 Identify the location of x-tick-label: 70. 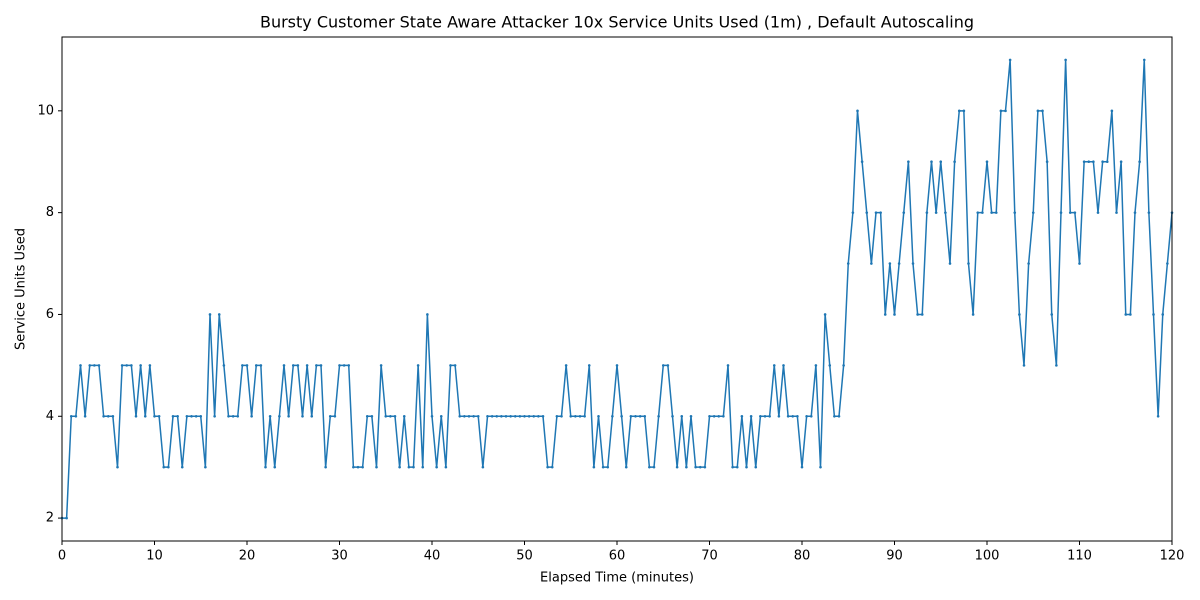
(709, 556).